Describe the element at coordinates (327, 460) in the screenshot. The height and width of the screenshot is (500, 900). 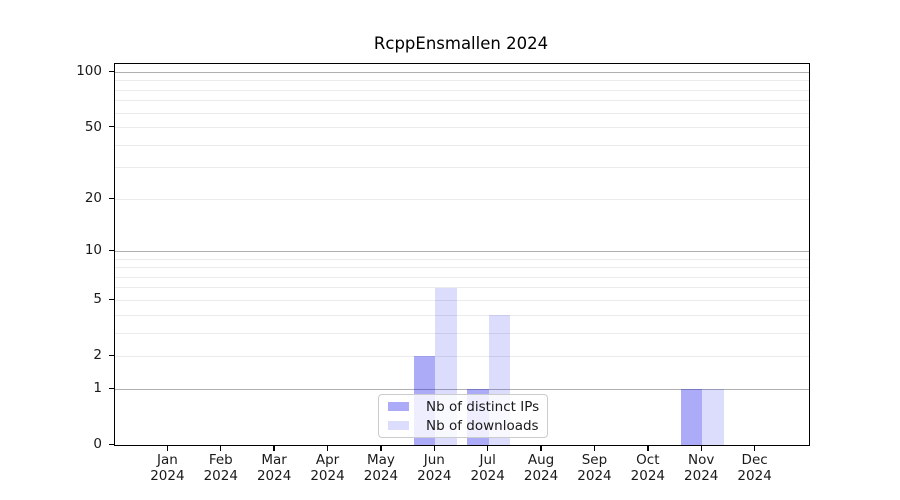
I see `x-label-month-apr: Apr` at that location.